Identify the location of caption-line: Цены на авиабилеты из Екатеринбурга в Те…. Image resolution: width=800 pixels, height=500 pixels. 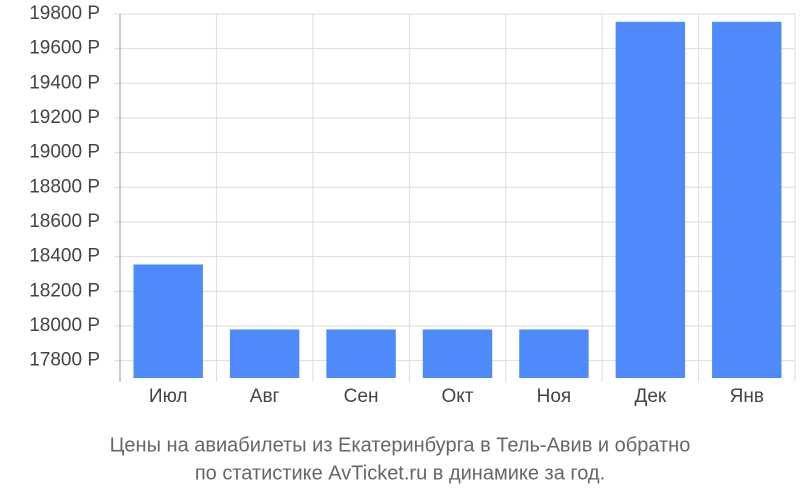
(400, 445).